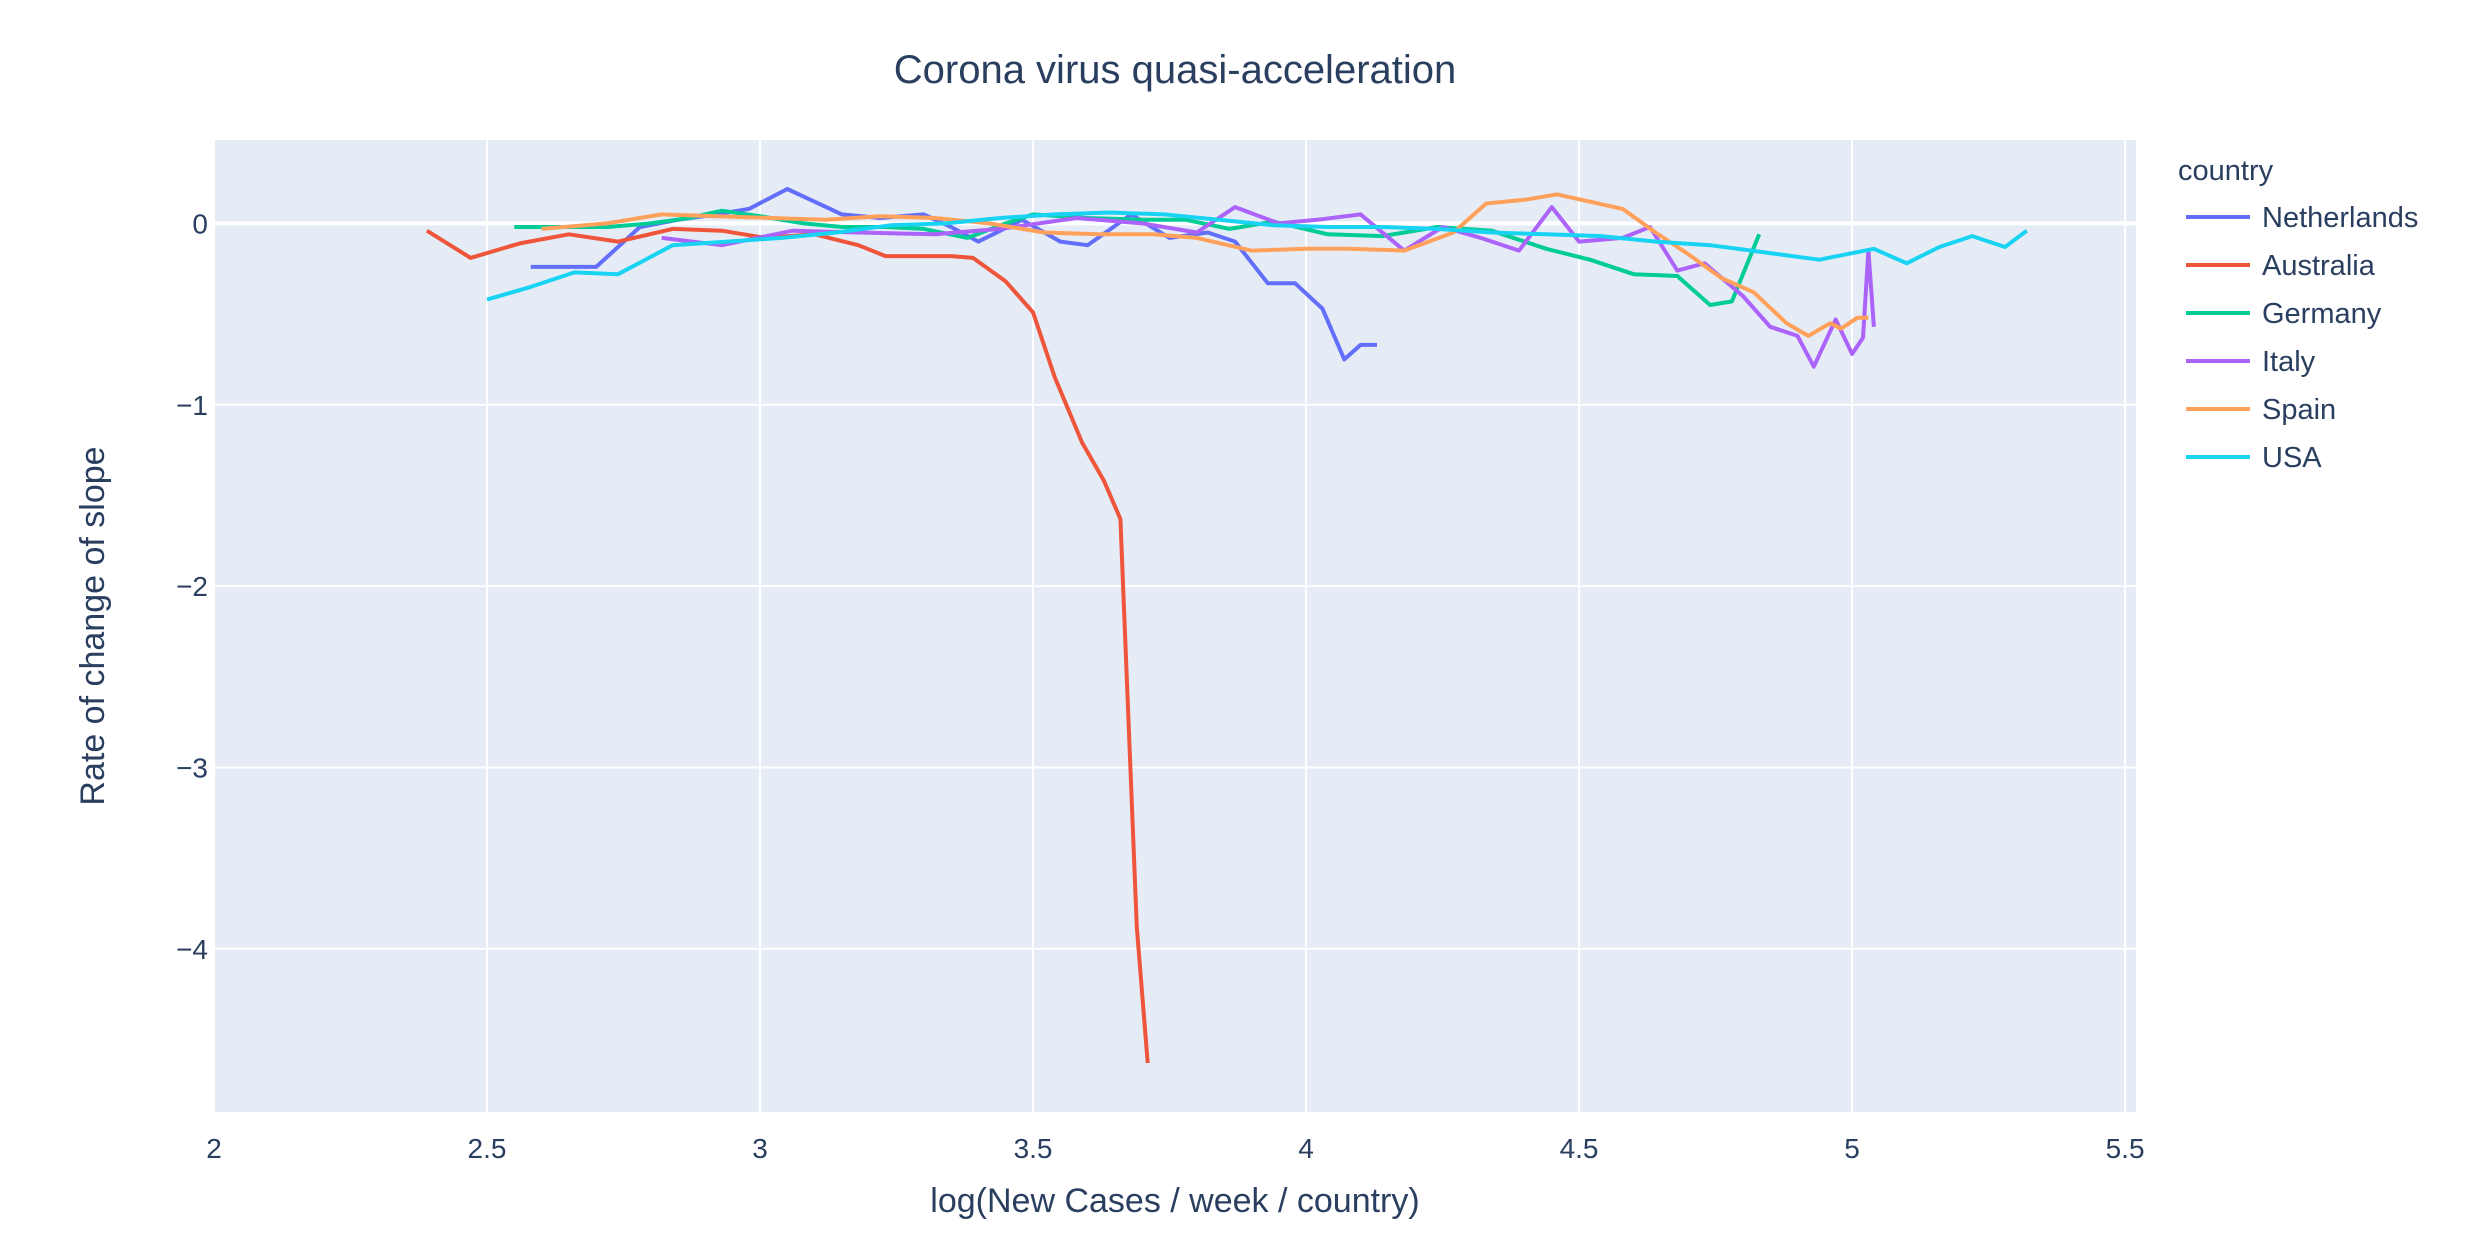 The height and width of the screenshot is (1252, 2478). What do you see at coordinates (1306, 1148) in the screenshot?
I see `x-tick-label: 4` at bounding box center [1306, 1148].